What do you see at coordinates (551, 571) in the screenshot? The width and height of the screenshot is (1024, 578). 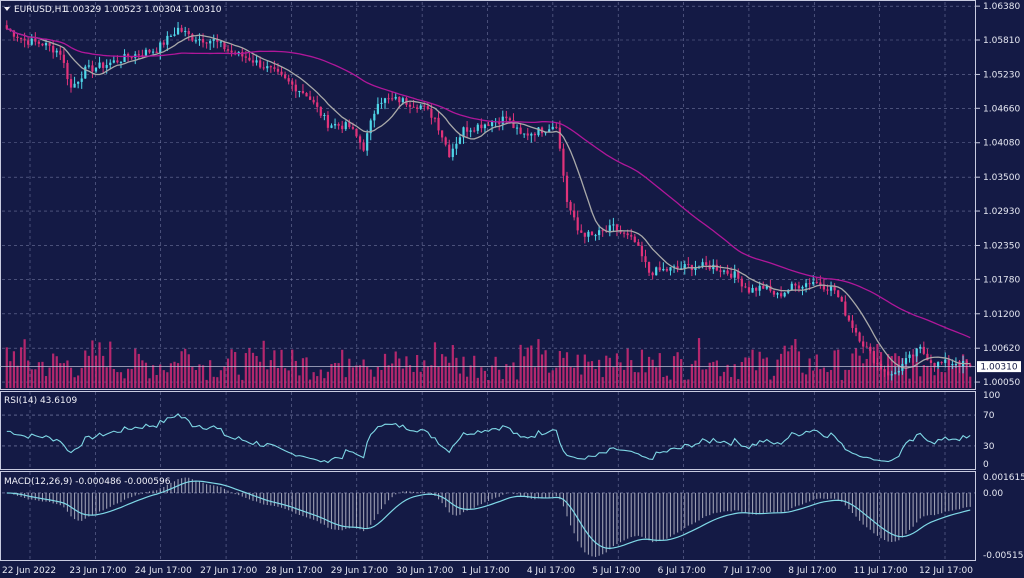 I see `time-tick-label: 4 Jul 17:00` at bounding box center [551, 571].